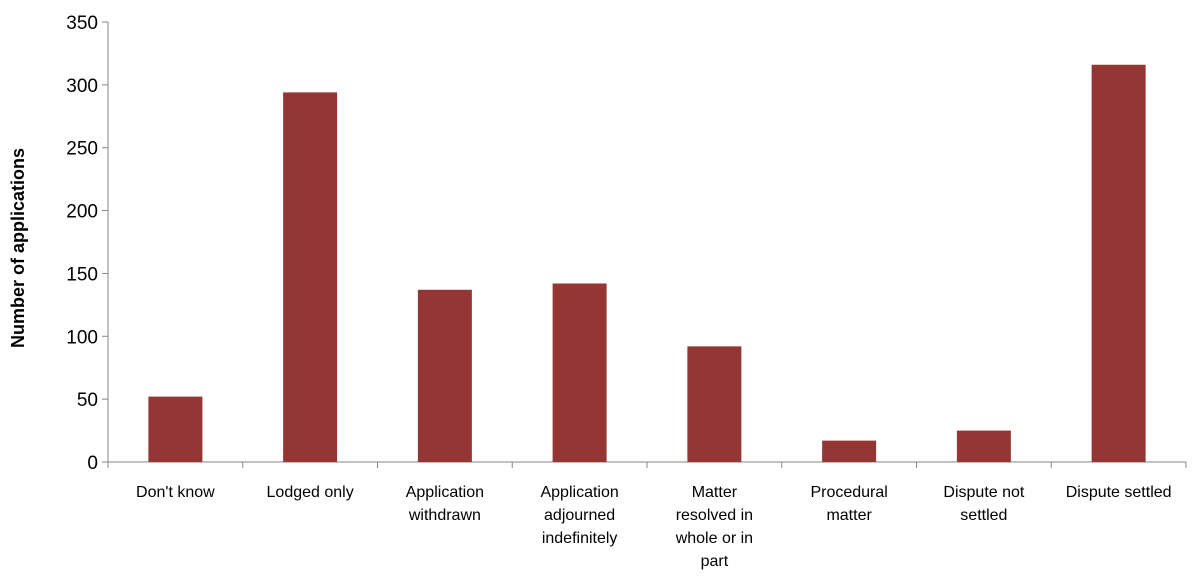  What do you see at coordinates (82, 86) in the screenshot?
I see `y-tick-label: 300` at bounding box center [82, 86].